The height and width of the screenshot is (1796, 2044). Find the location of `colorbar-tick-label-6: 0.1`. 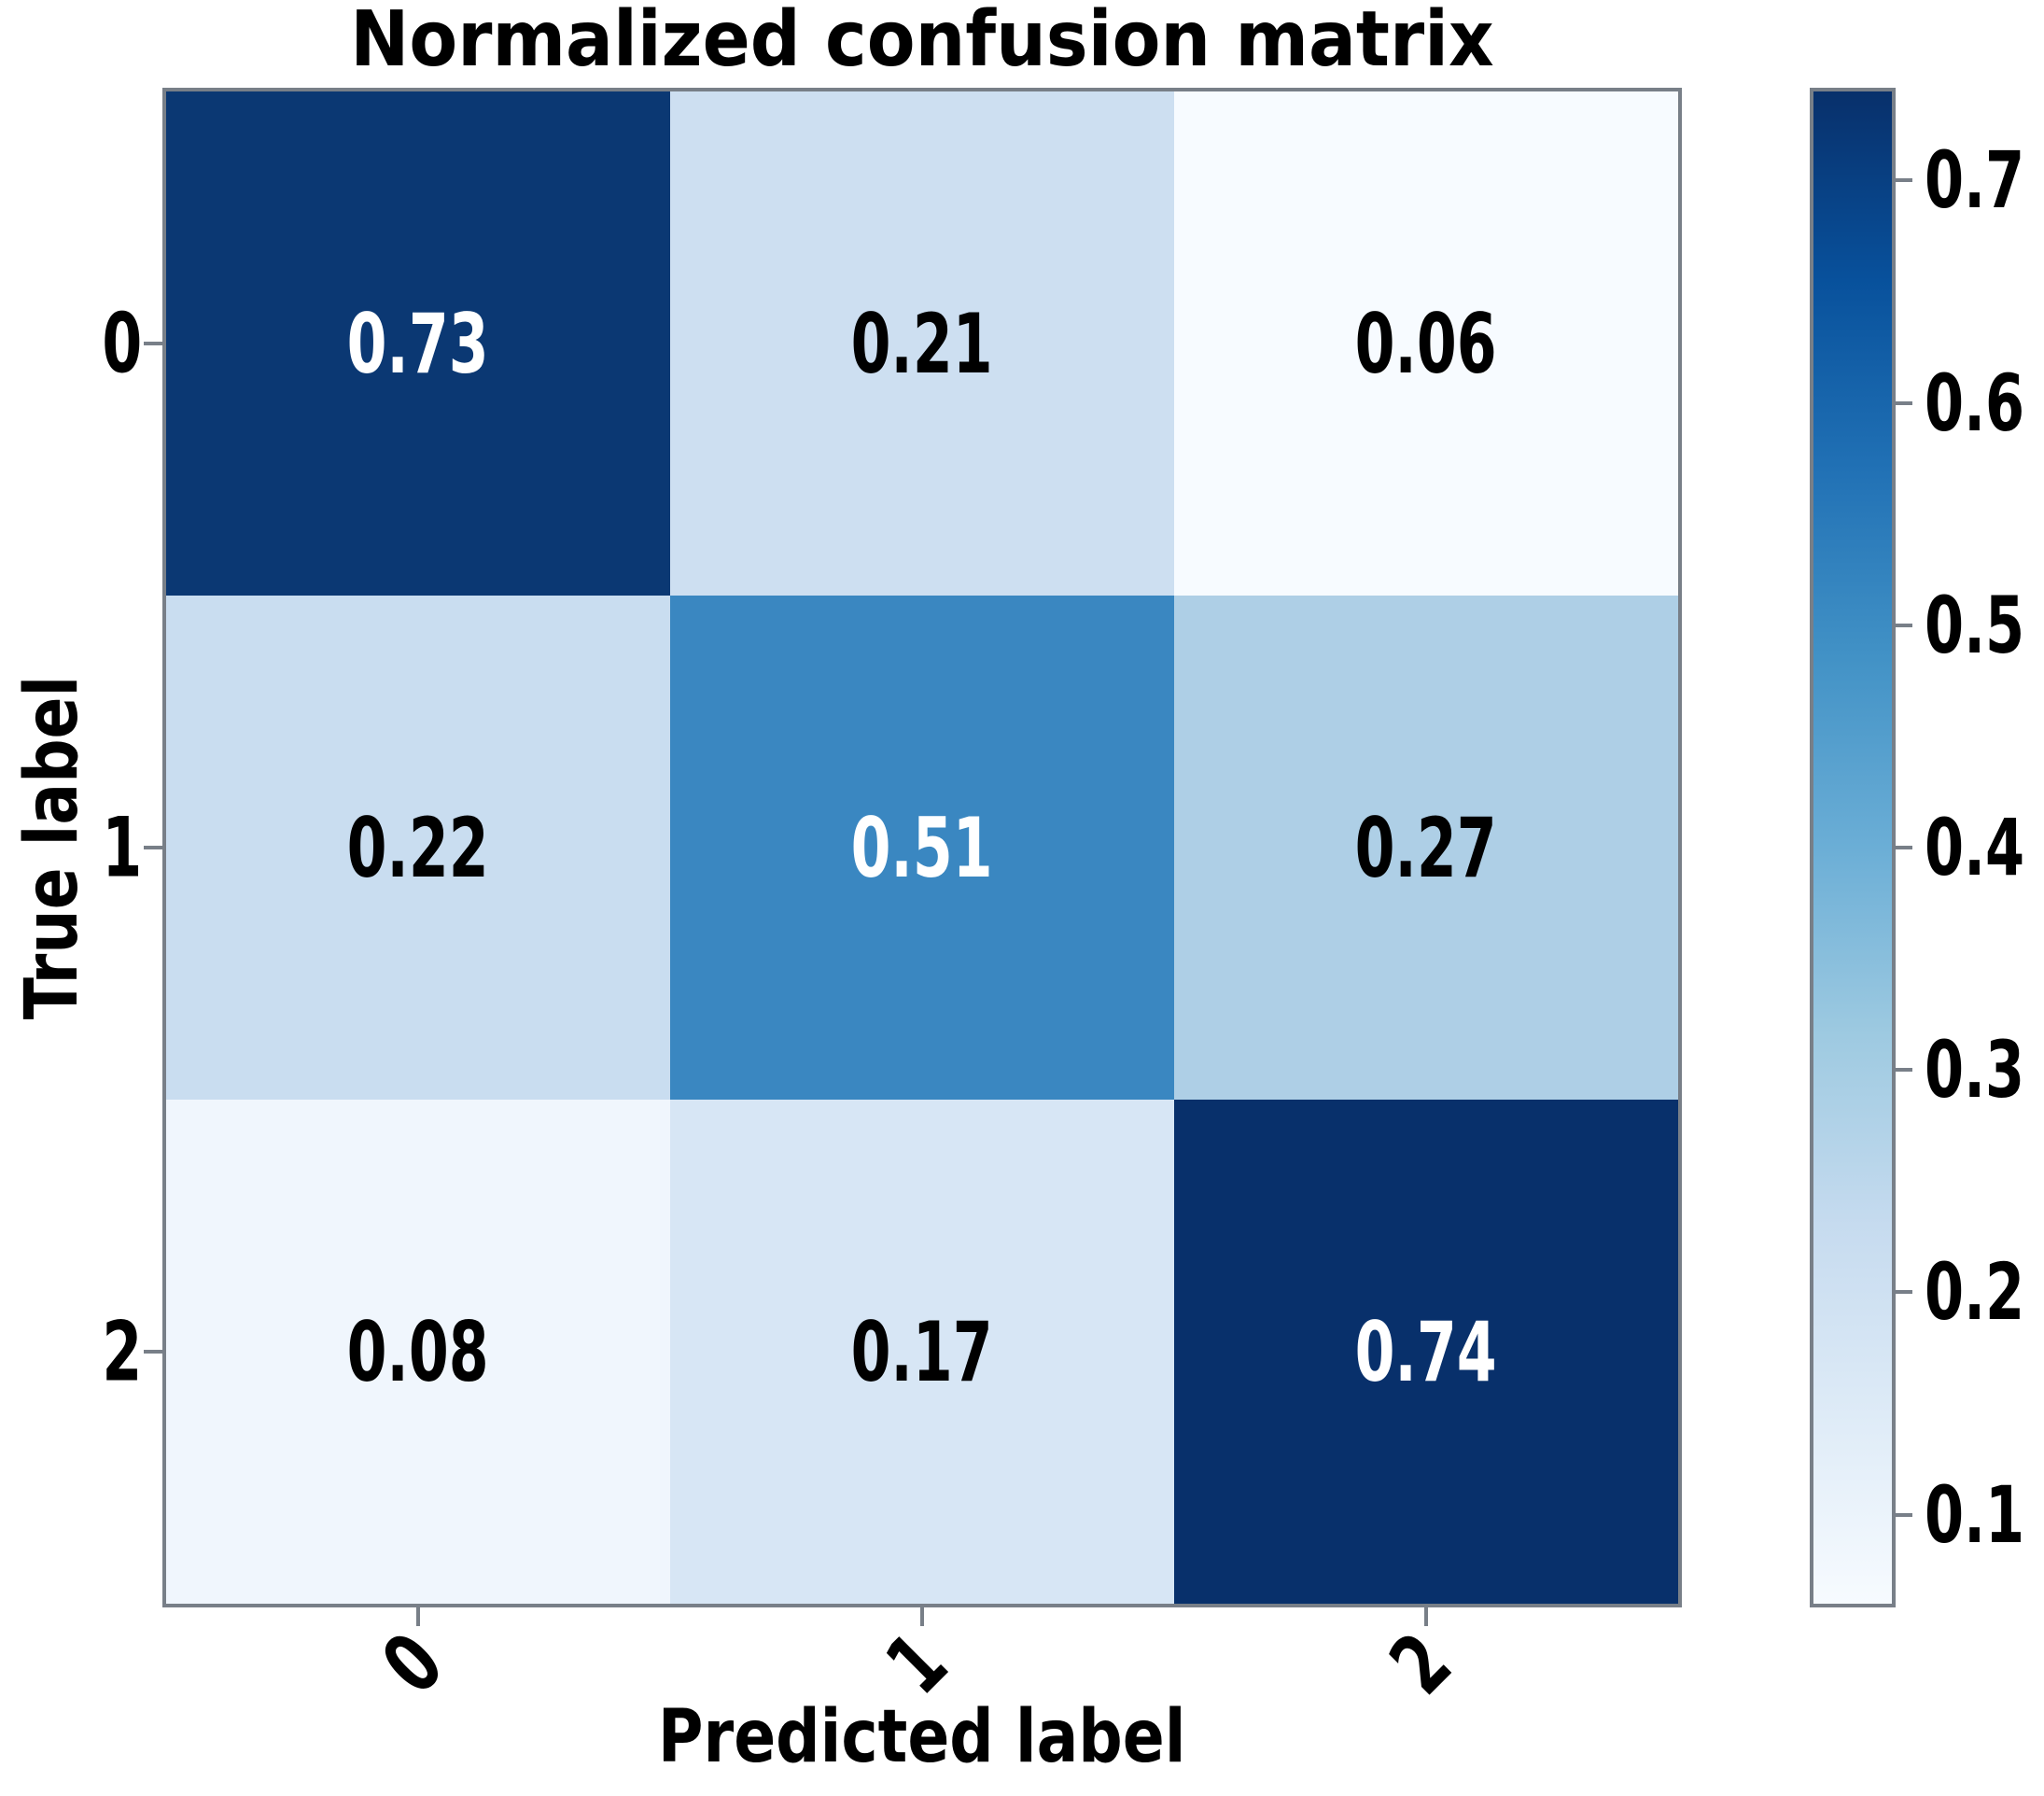

colorbar-tick-label-6: 0.1 is located at coordinates (1975, 1515).